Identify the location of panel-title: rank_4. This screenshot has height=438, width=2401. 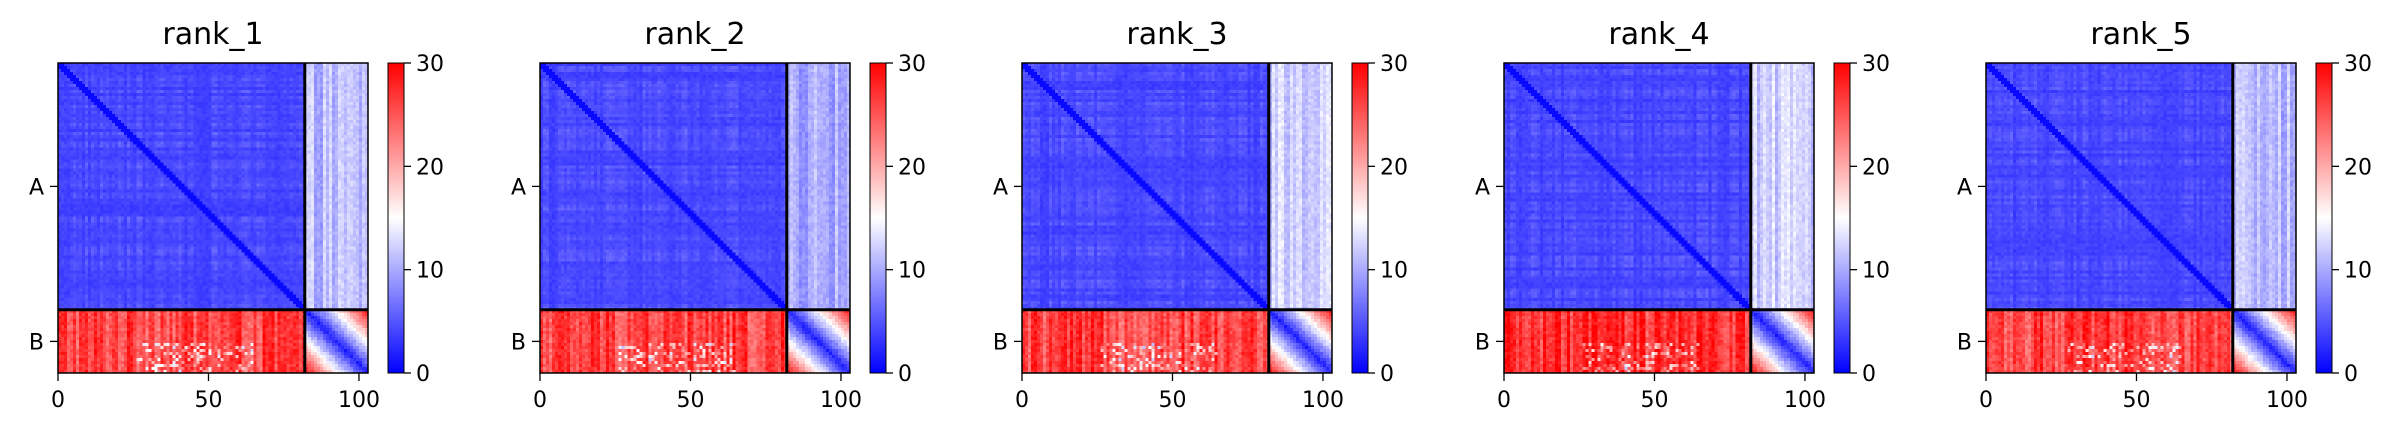
(1658, 34).